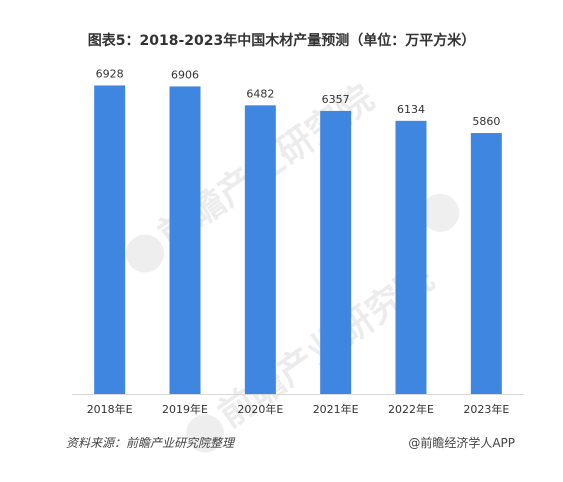 The height and width of the screenshot is (482, 563). I want to click on x-tick-label: 2020年E, so click(260, 409).